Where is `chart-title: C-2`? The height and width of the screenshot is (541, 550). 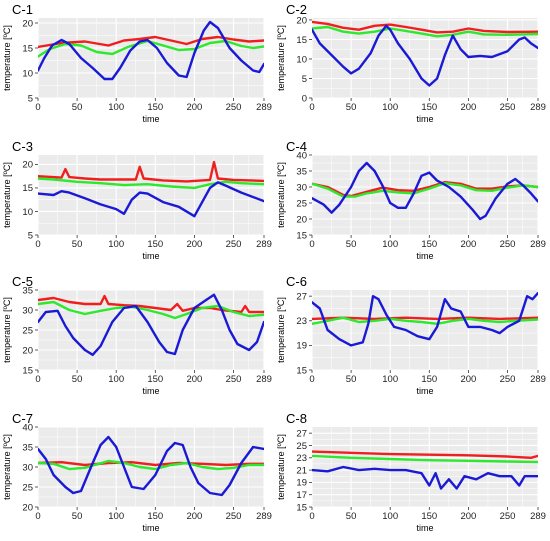 chart-title: C-2 is located at coordinates (296, 9).